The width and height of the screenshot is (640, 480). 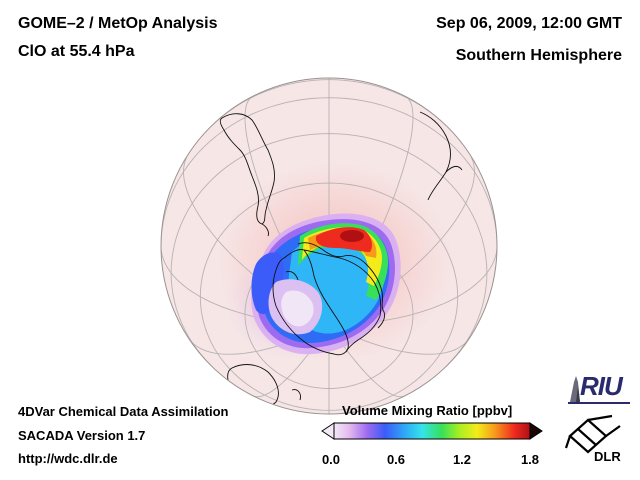 I want to click on clo-field, so click(x=326, y=284).